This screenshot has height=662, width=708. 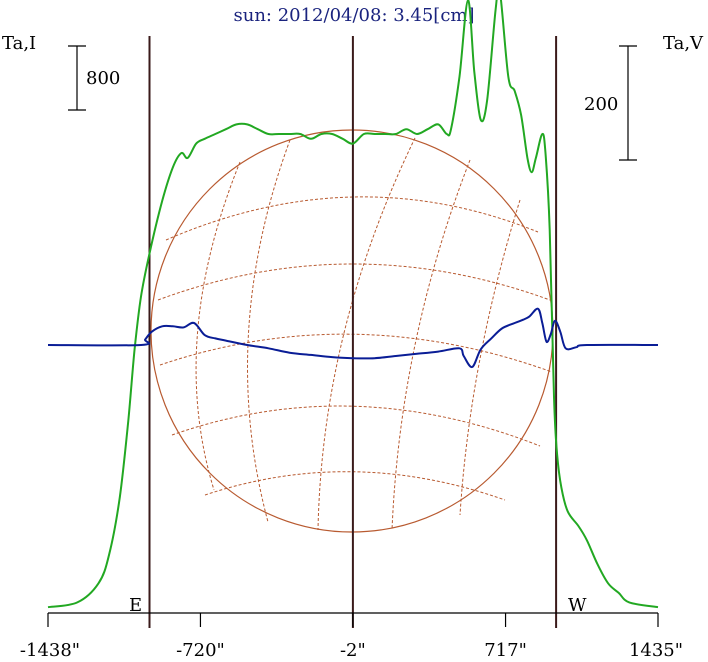 I want to click on west-label: W, so click(x=577, y=605).